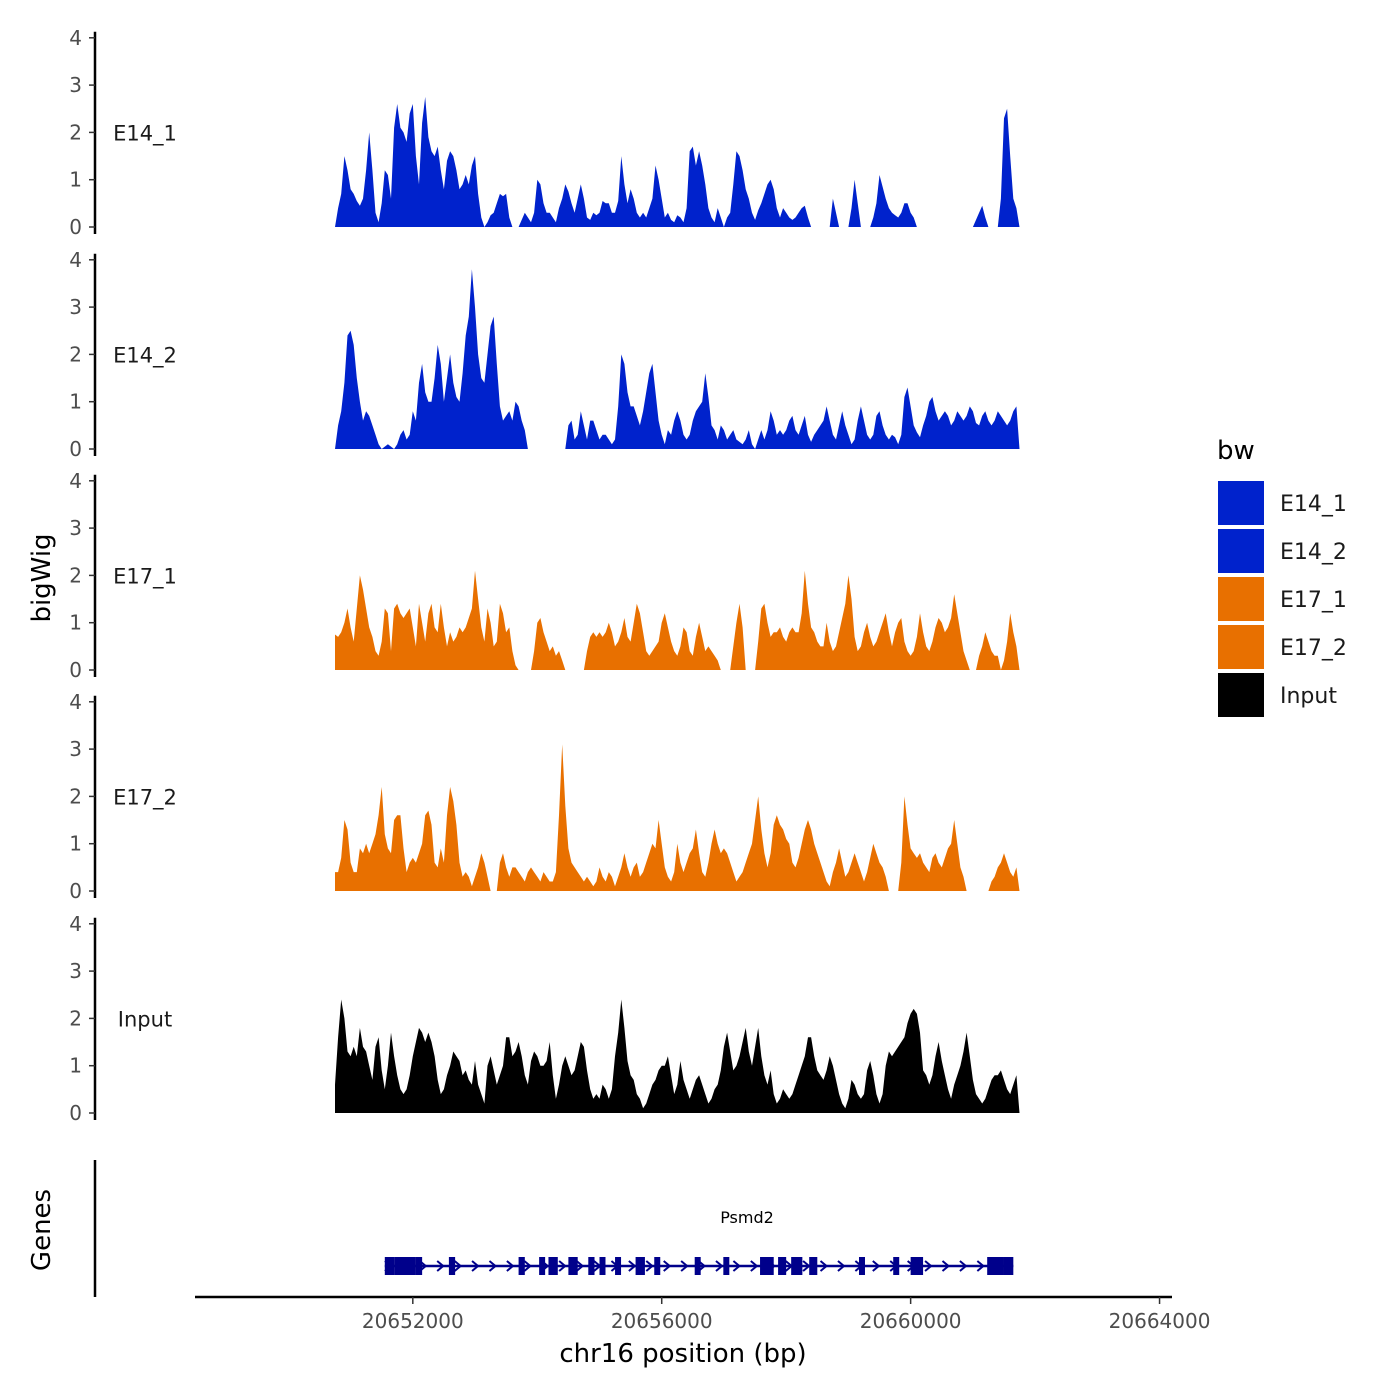  What do you see at coordinates (747, 1217) in the screenshot?
I see `gene-name-label: Psmd2` at bounding box center [747, 1217].